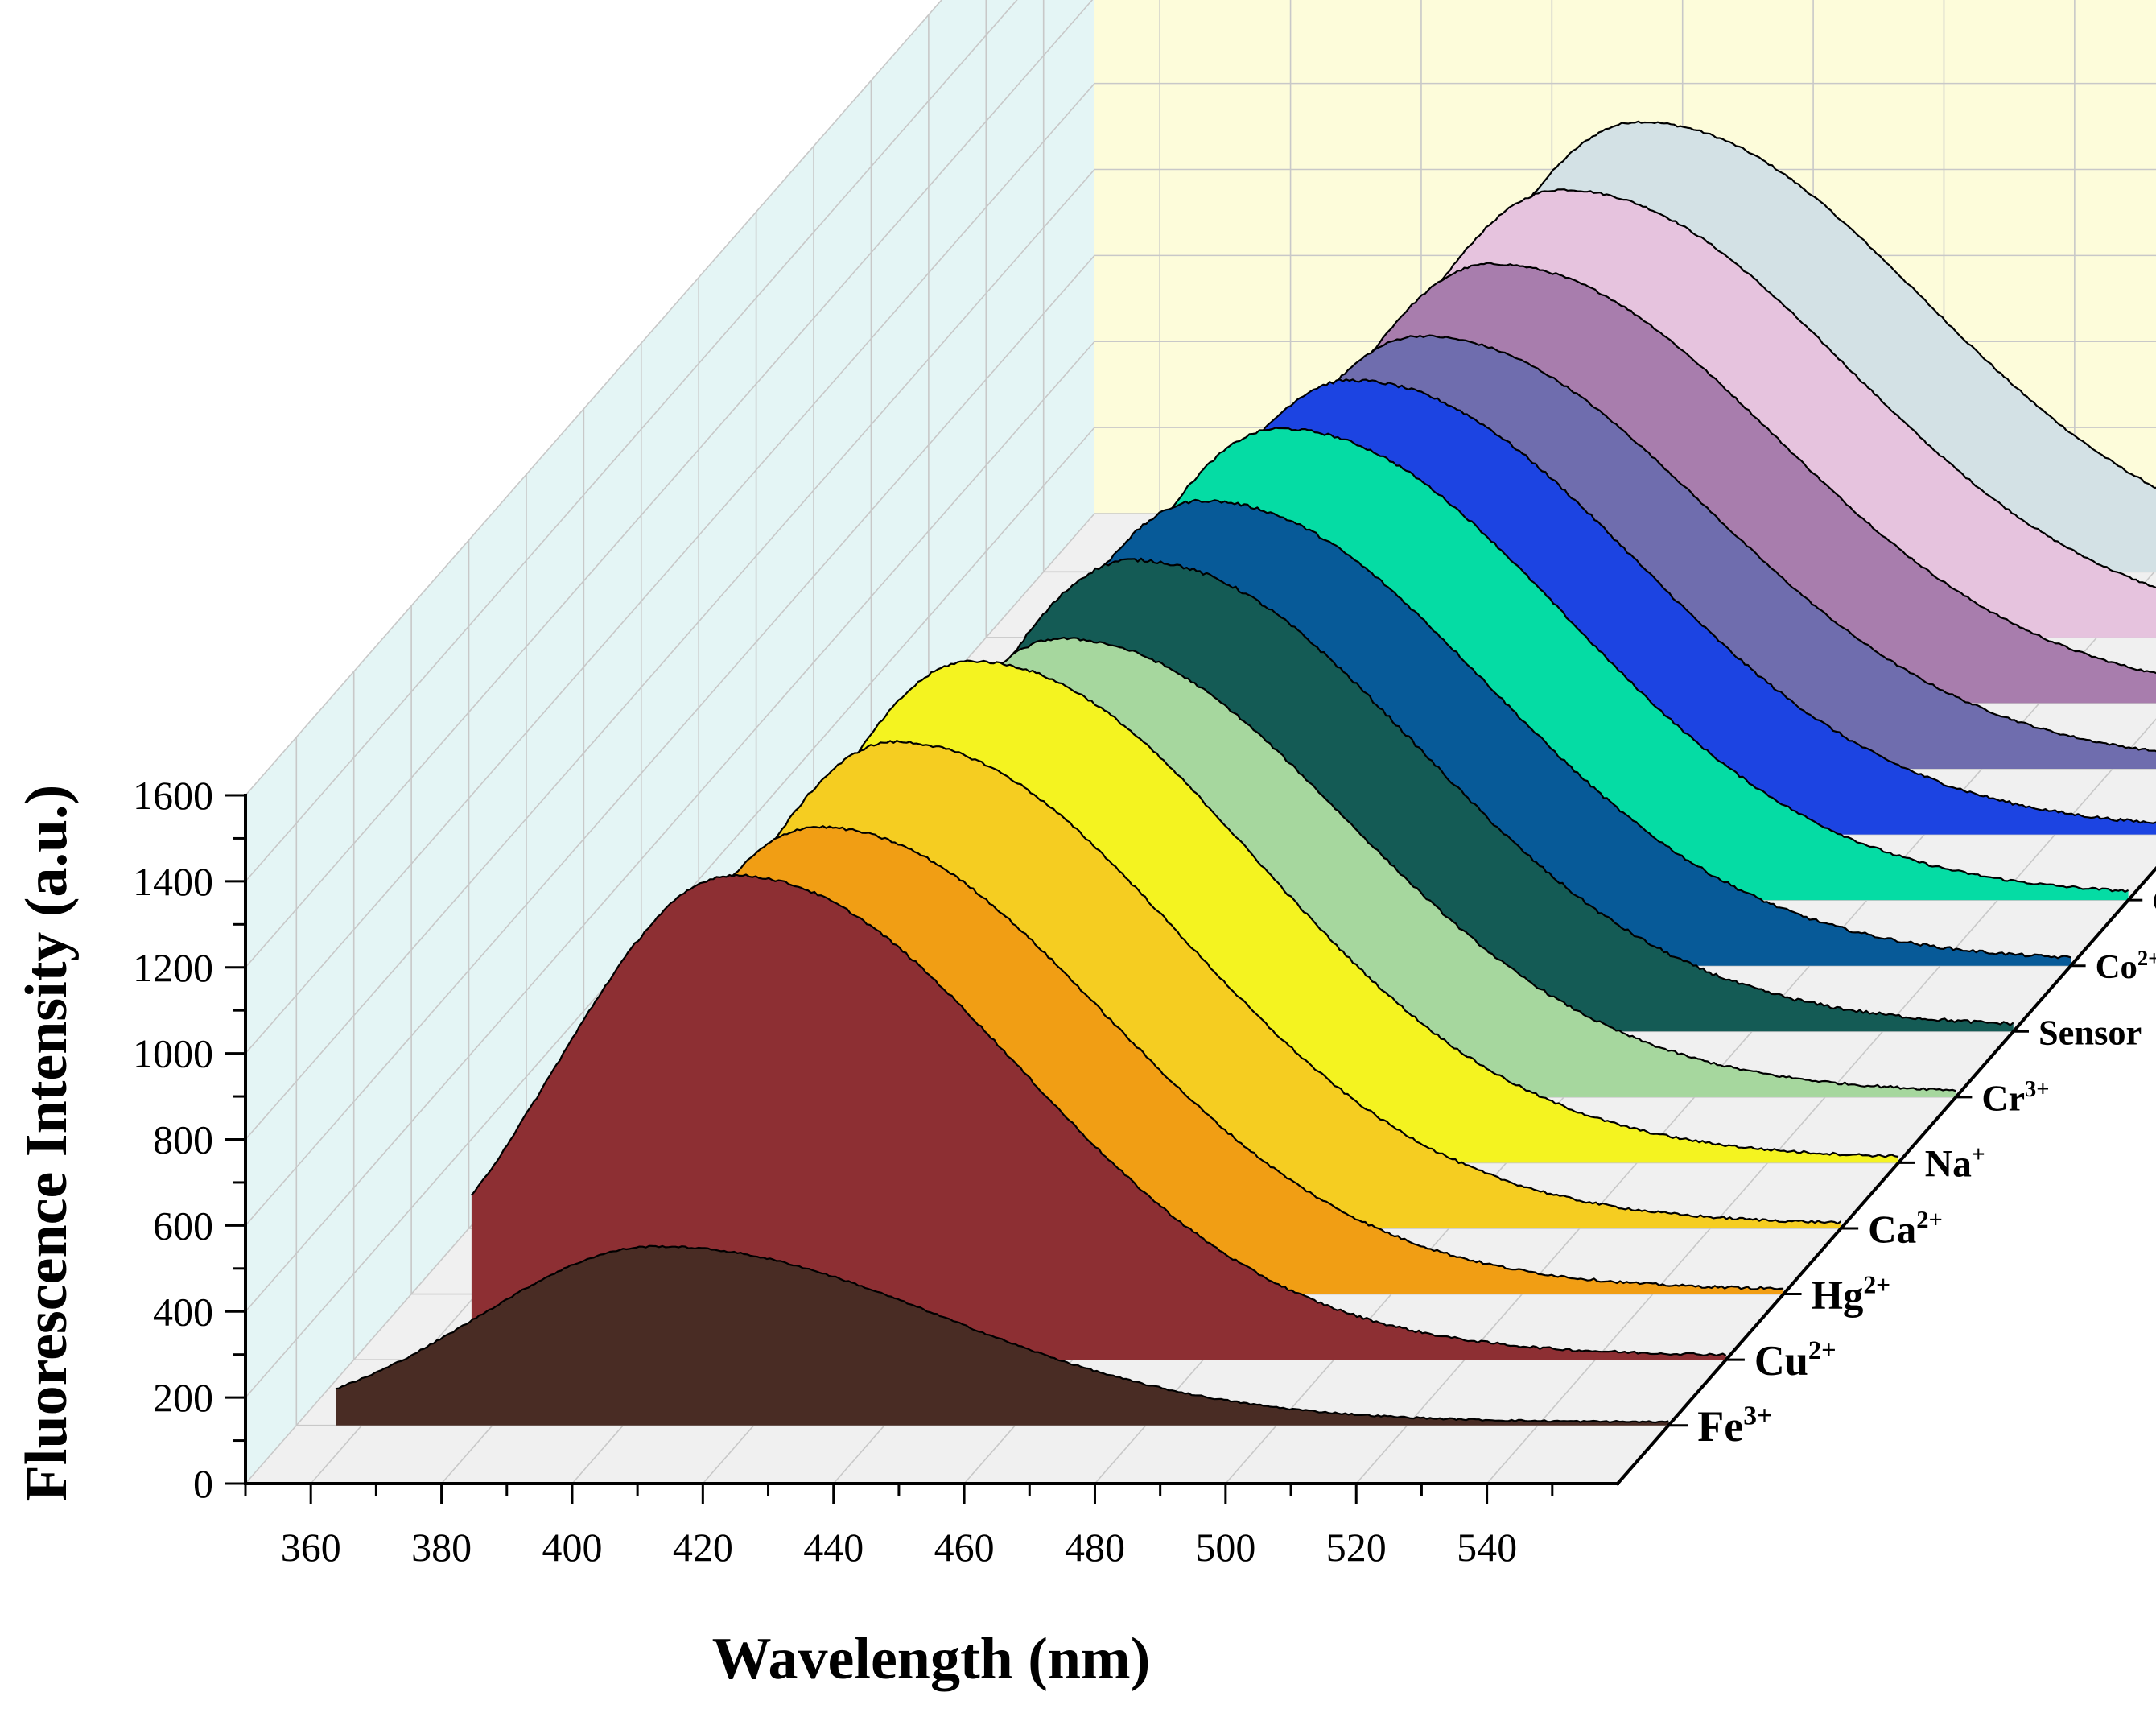 The width and height of the screenshot is (2156, 1717). I want to click on y-tick-label: 1400, so click(173, 881).